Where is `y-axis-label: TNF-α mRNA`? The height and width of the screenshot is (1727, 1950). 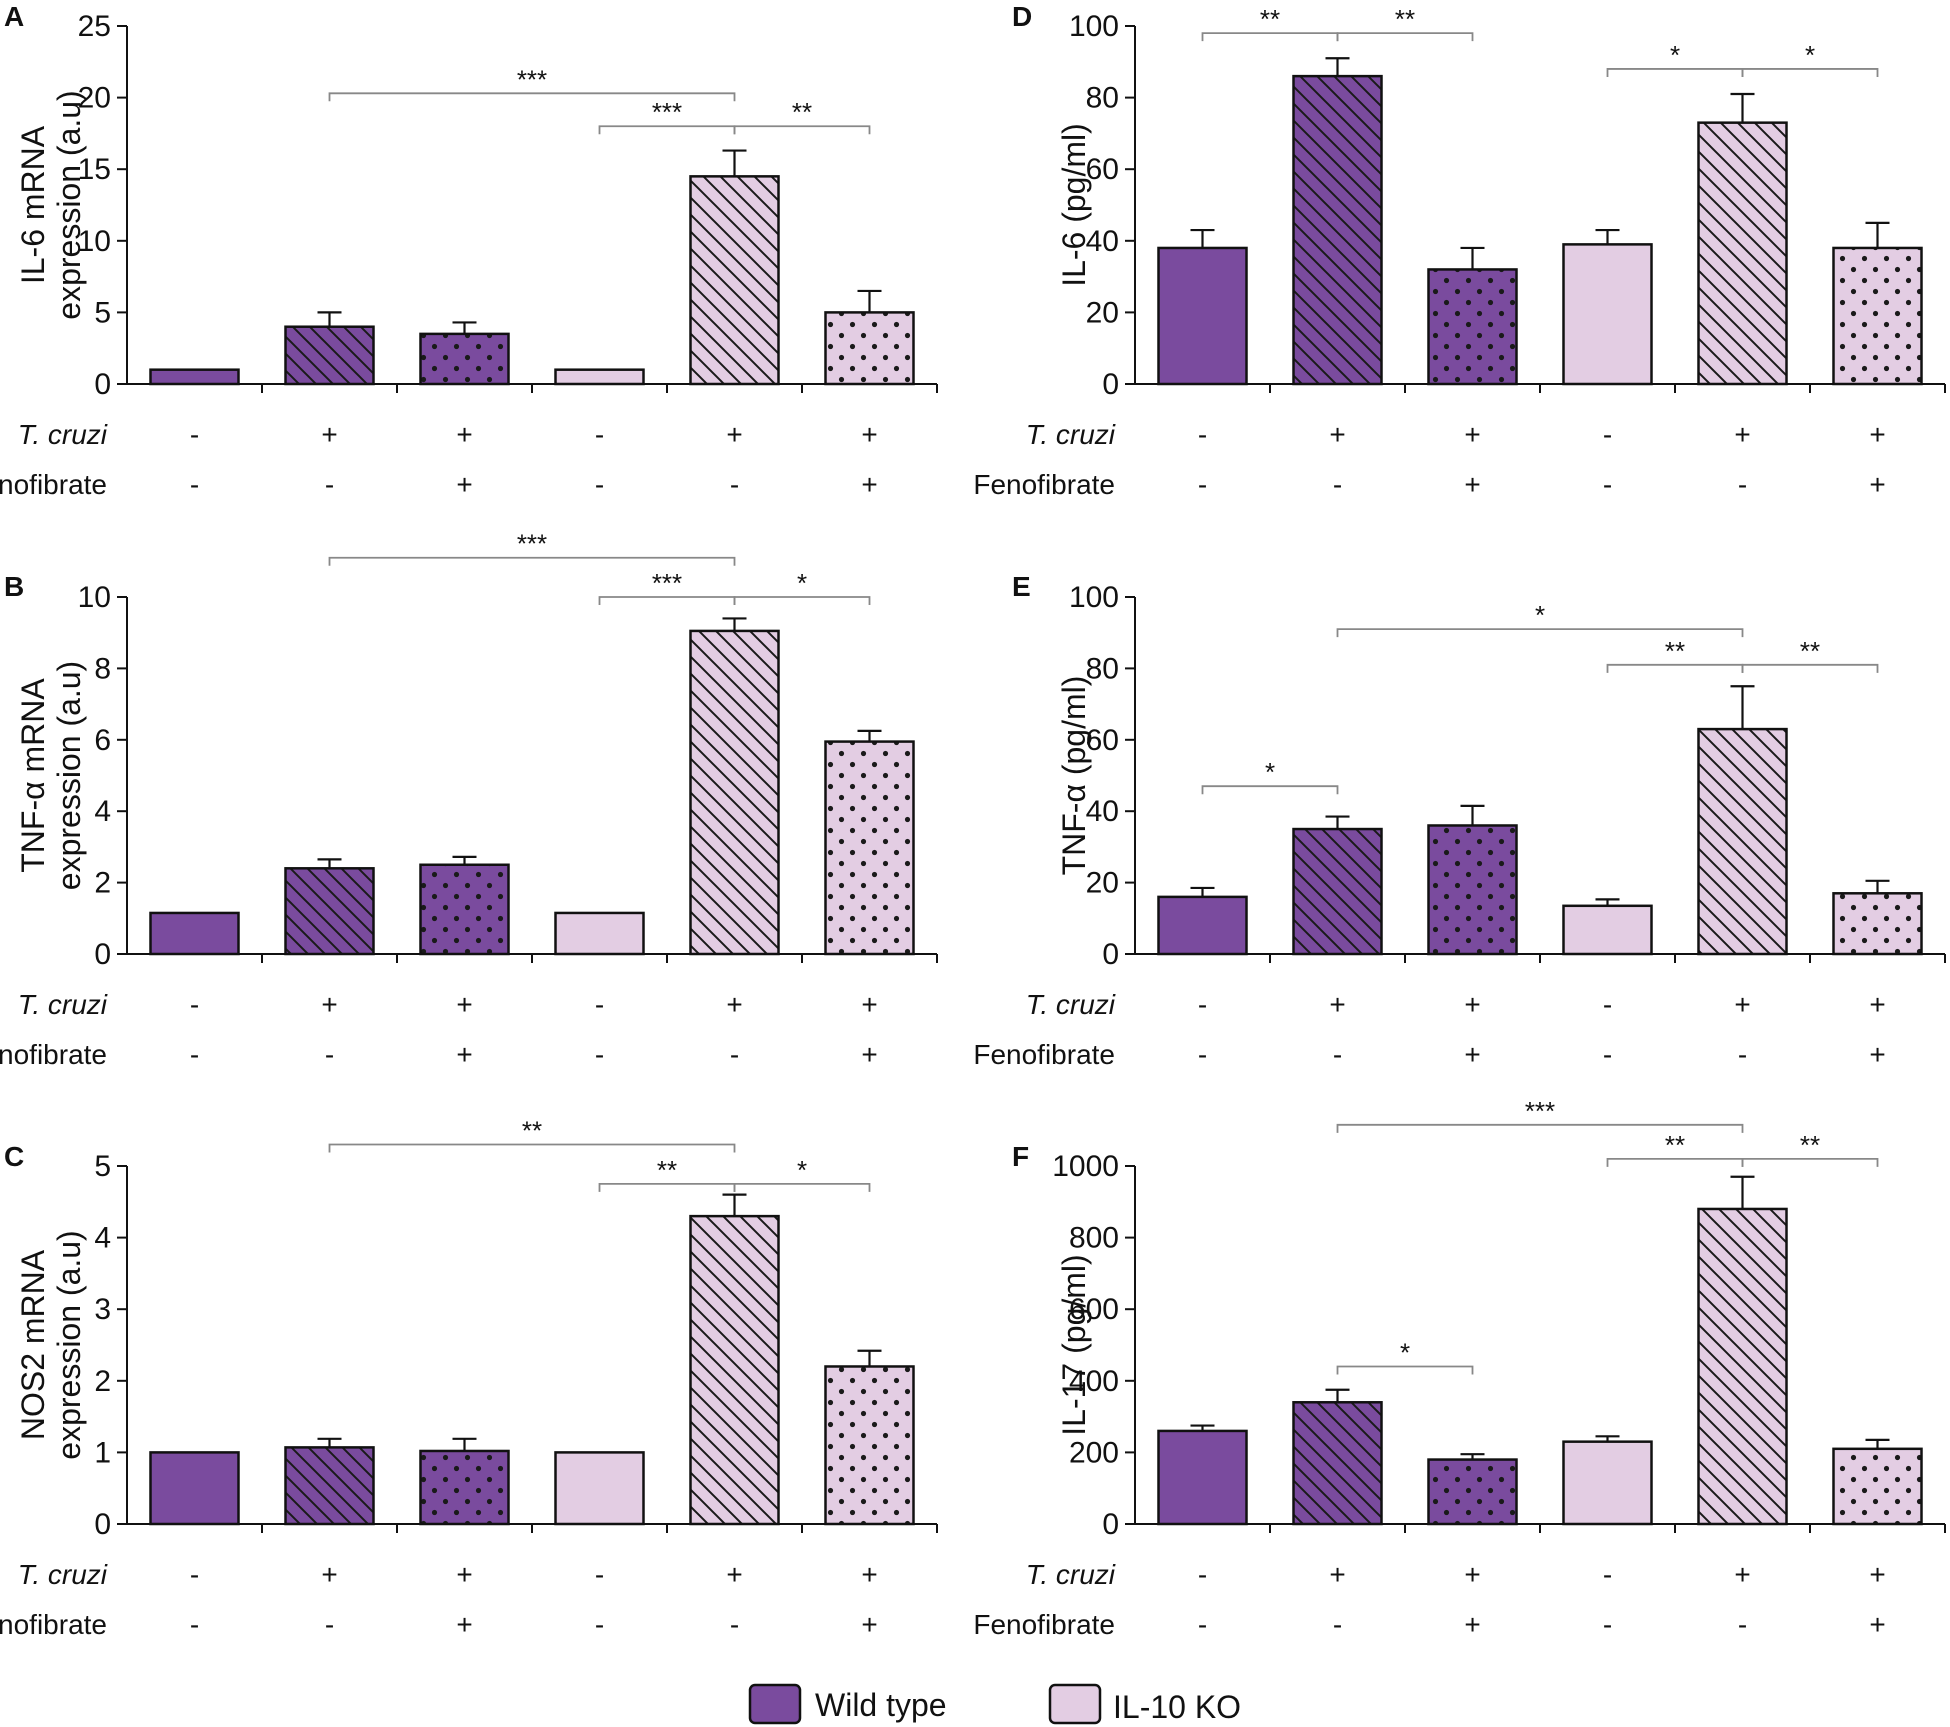 y-axis-label: TNF-α mRNA is located at coordinates (33, 775).